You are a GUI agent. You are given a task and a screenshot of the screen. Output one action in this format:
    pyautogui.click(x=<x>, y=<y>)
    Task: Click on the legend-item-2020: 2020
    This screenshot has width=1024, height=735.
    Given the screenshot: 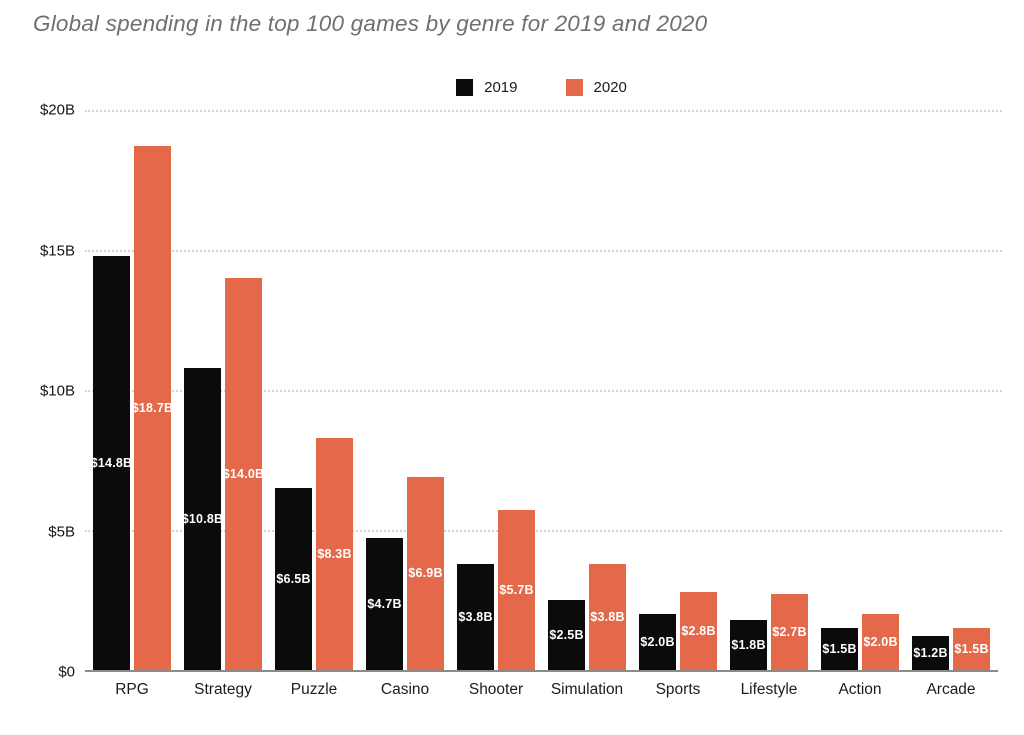 What is the action you would take?
    pyautogui.click(x=596, y=87)
    